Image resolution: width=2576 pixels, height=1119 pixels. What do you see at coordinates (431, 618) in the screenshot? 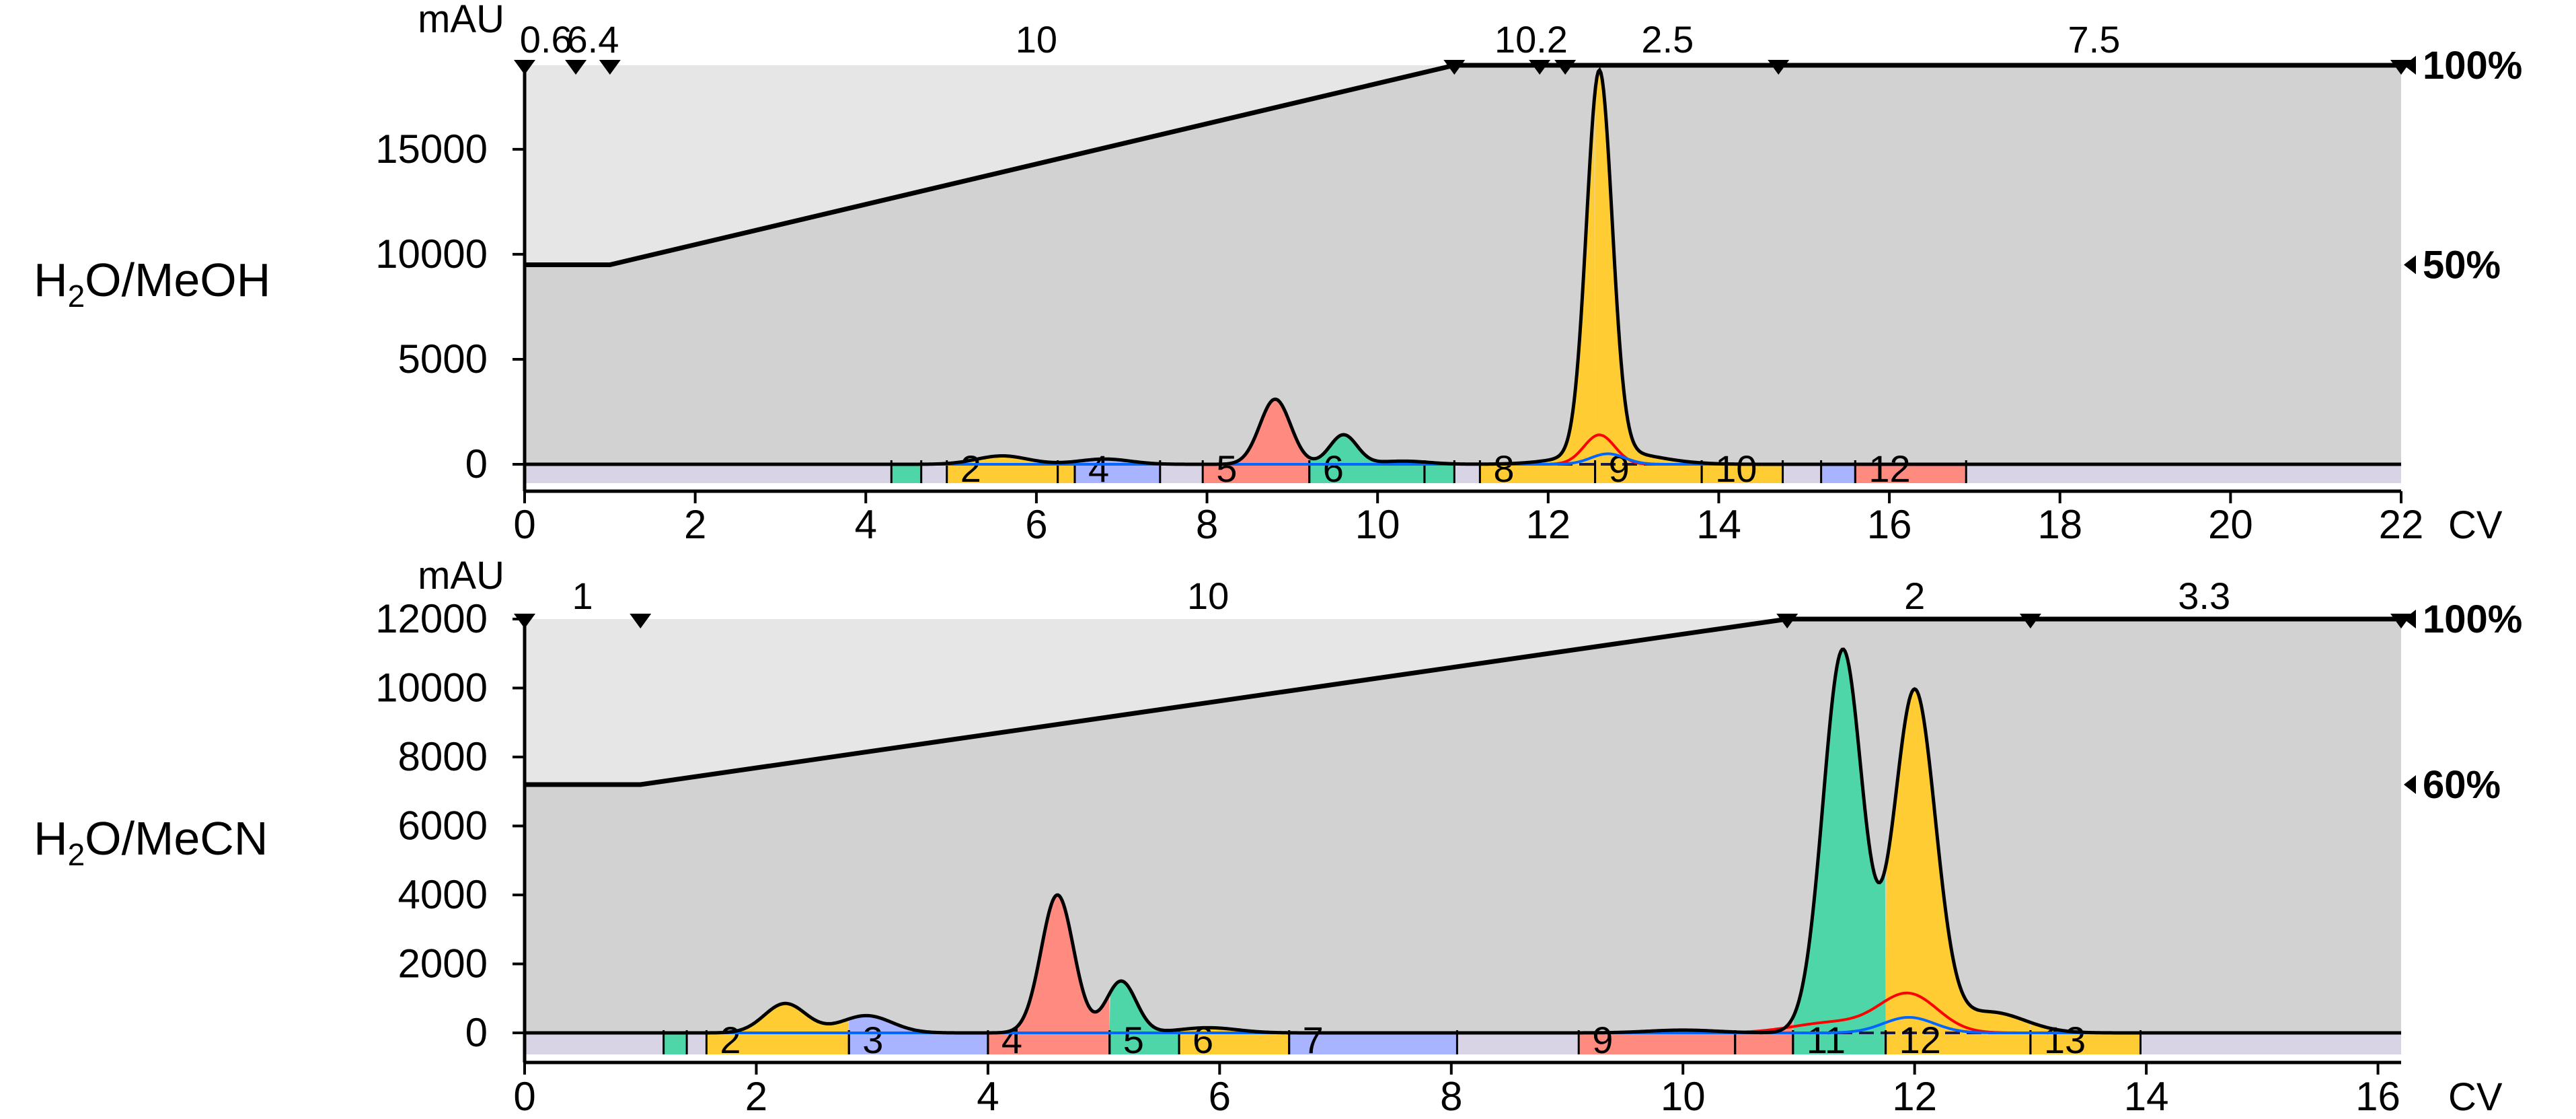
I see `y-tick-label: 12000` at bounding box center [431, 618].